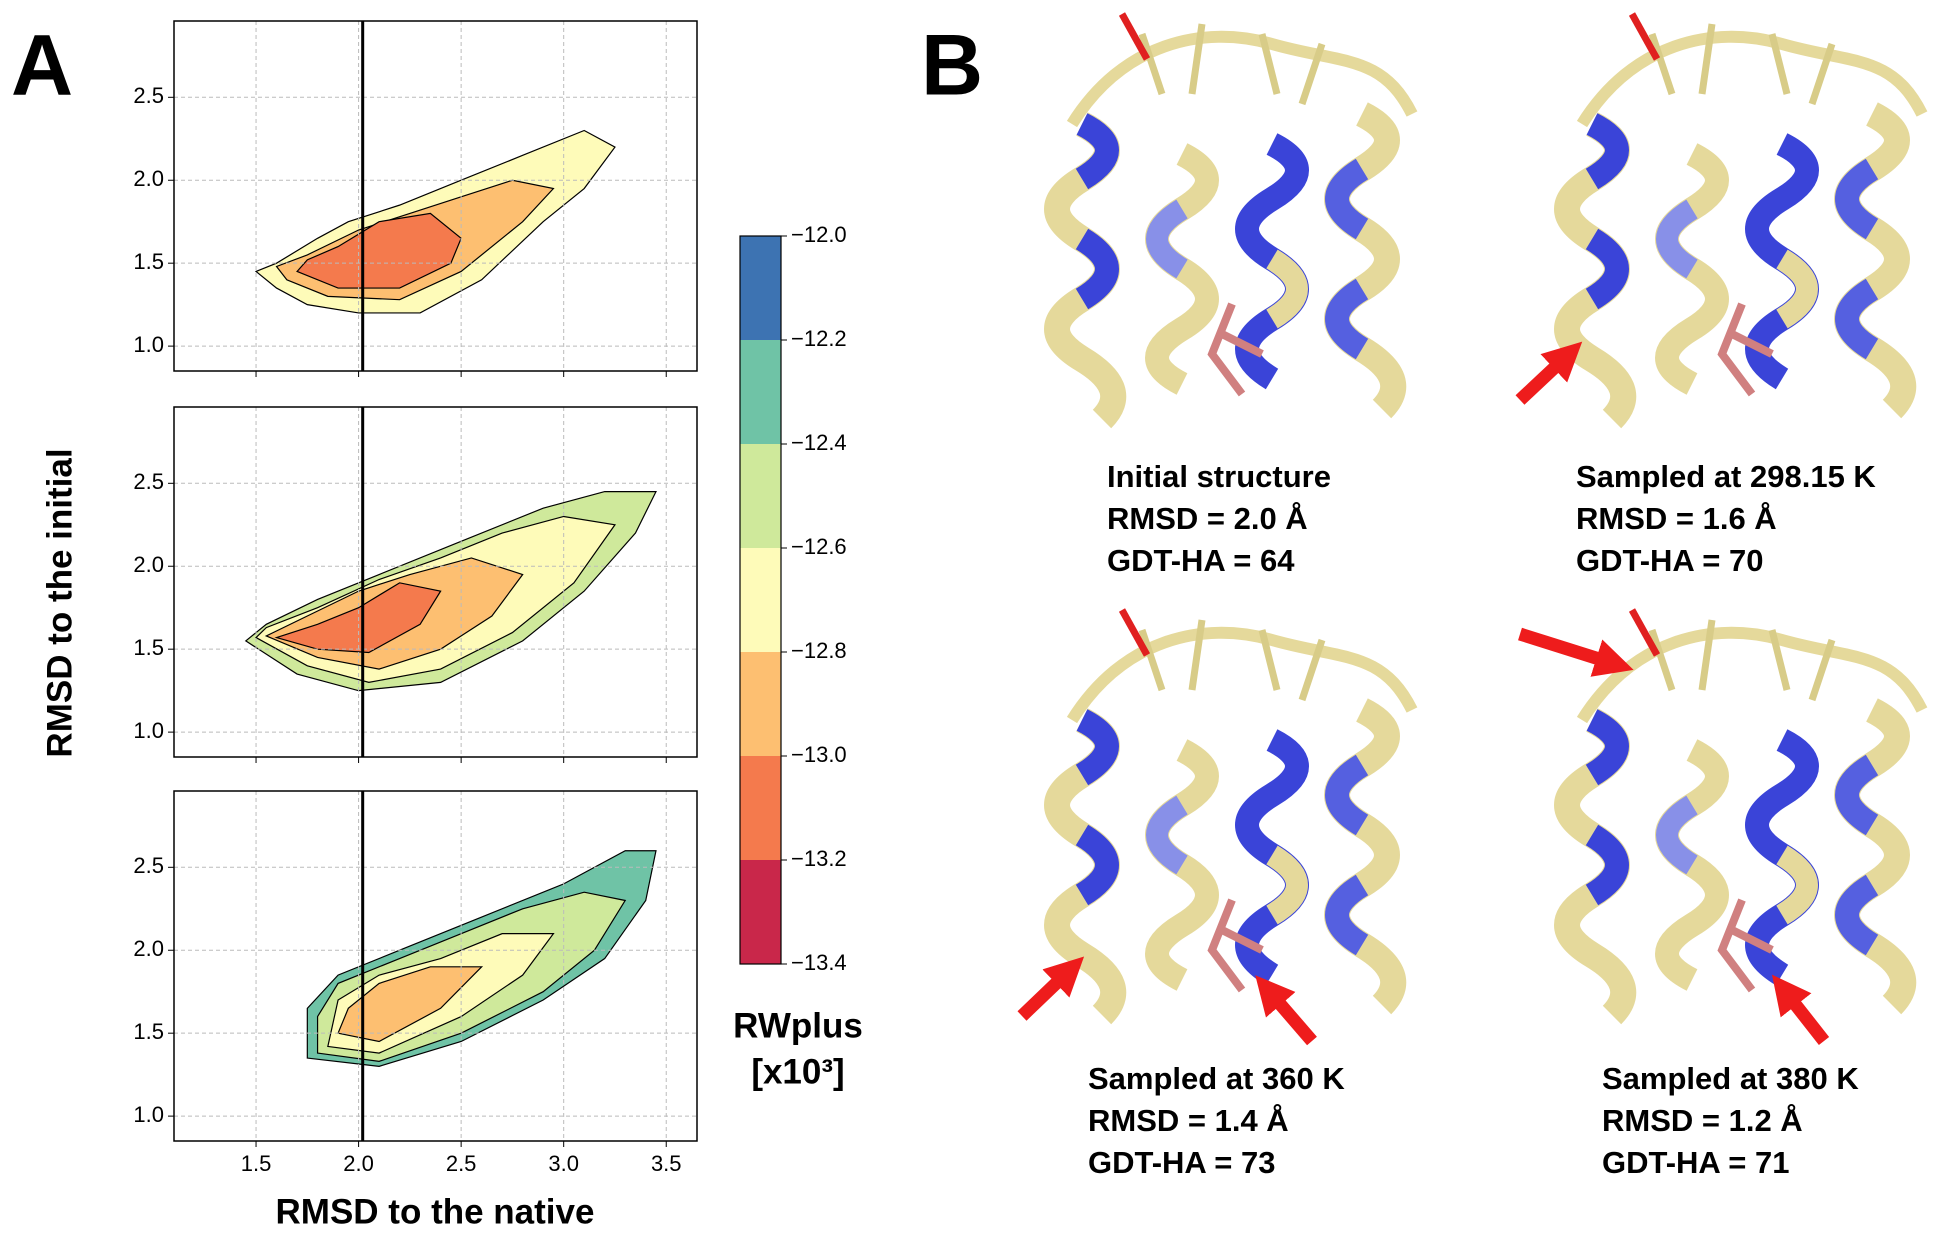  I want to click on caption-line: GDT-HA = 71, so click(1695, 1162).